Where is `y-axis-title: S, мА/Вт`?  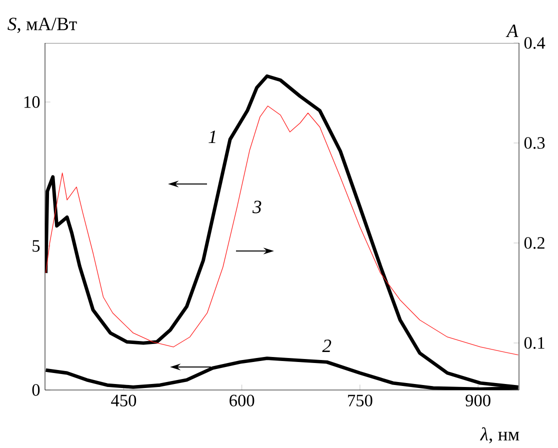 y-axis-title: S, мА/Вт is located at coordinates (42, 25).